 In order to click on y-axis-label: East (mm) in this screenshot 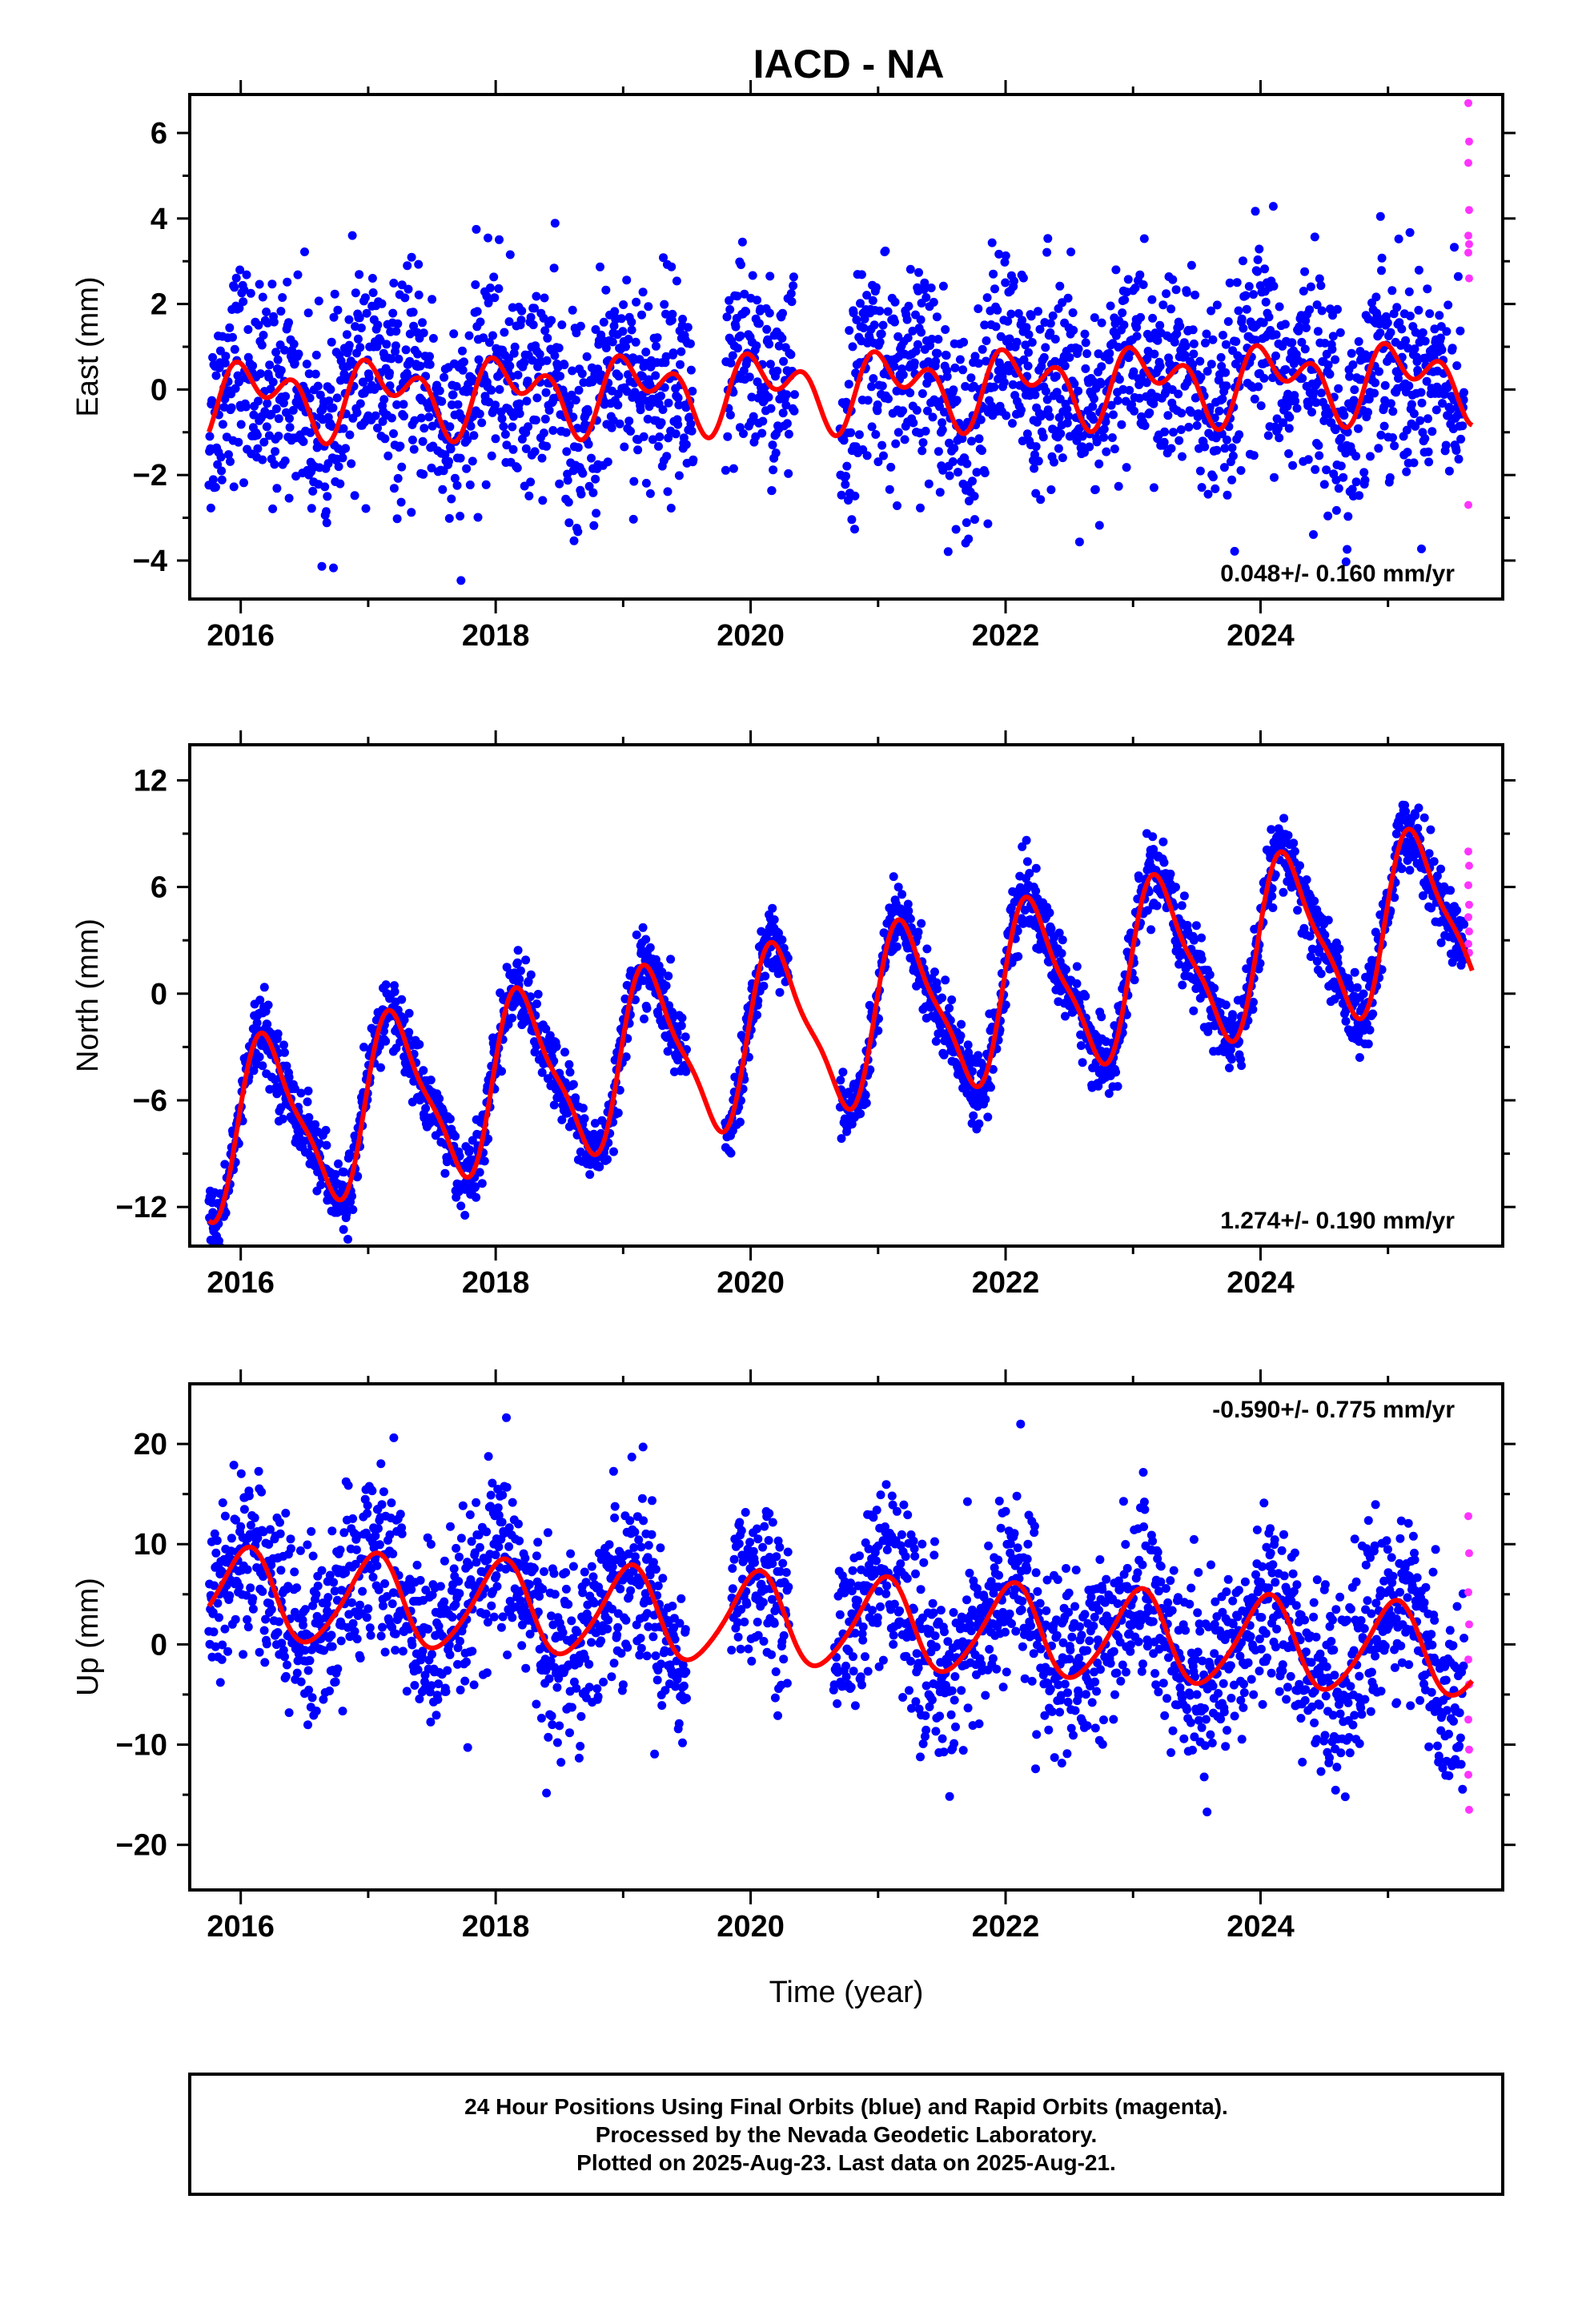, I will do `click(88, 346)`.